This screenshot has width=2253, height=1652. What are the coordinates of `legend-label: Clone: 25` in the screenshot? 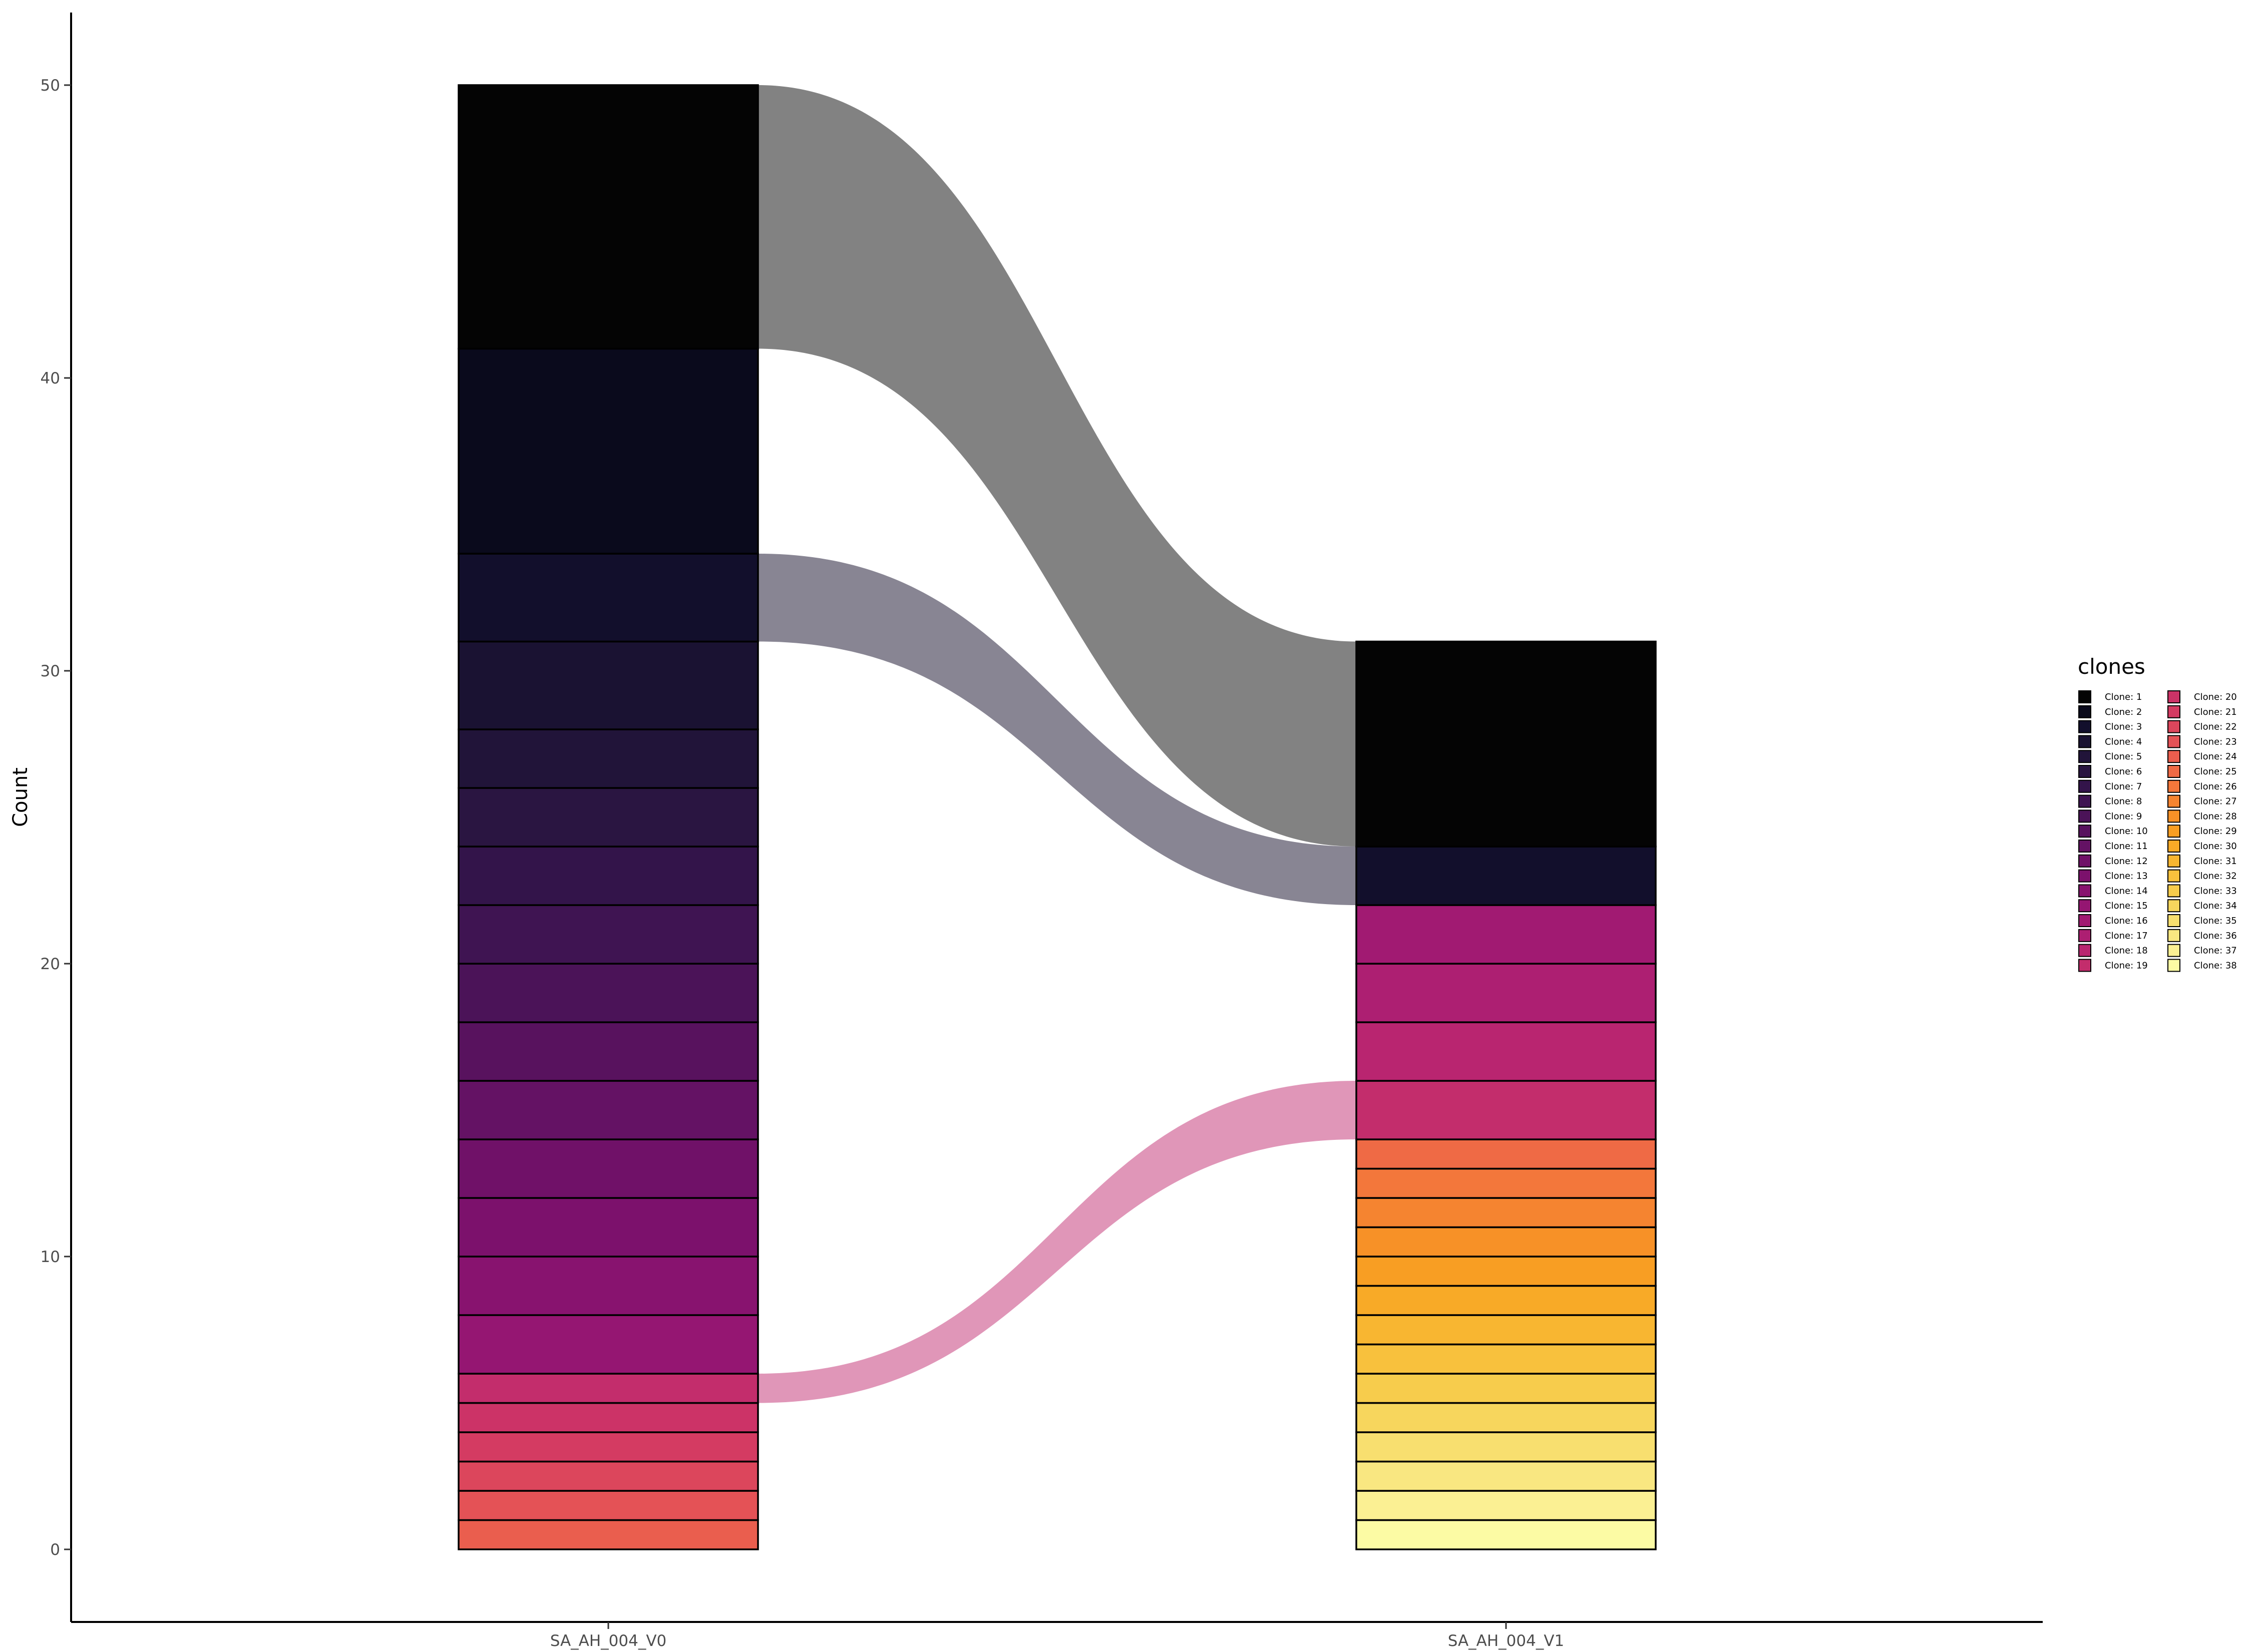 It's located at (2216, 771).